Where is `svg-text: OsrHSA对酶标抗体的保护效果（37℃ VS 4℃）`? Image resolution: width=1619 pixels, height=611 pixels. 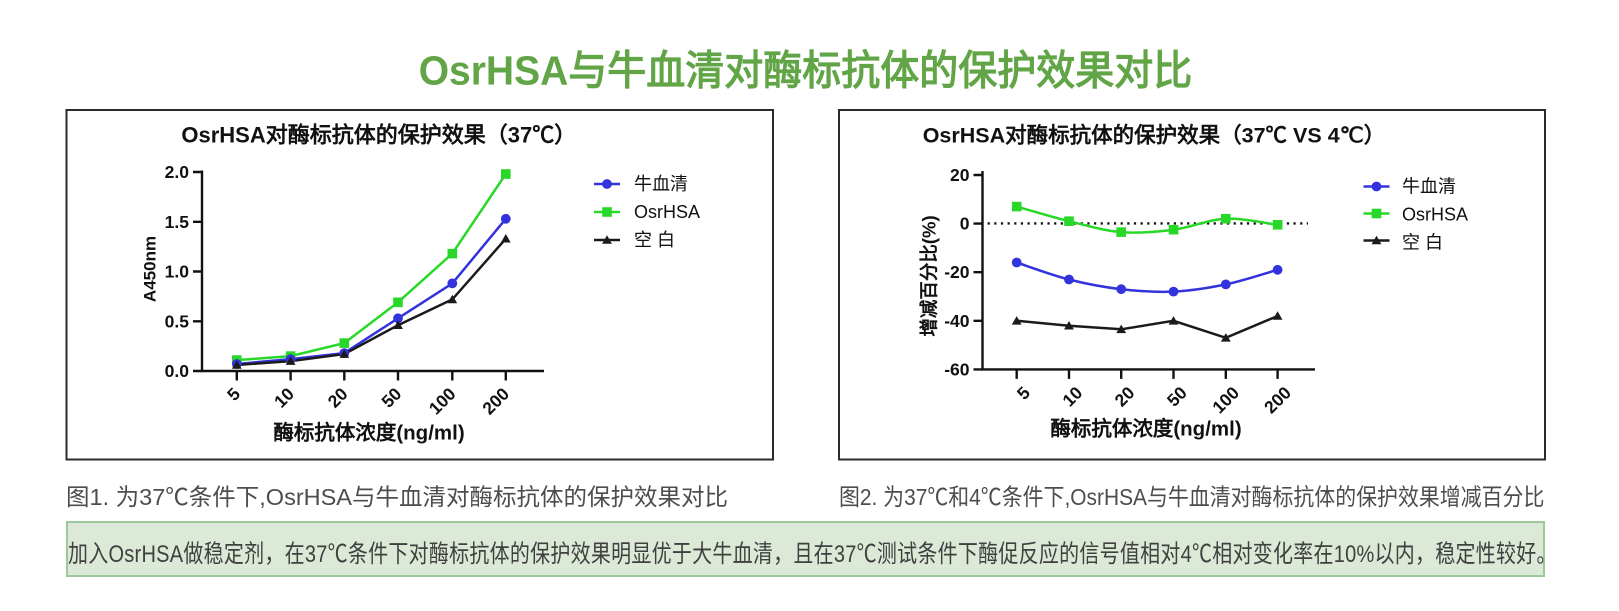
svg-text: OsrHSA对酶标抗体的保护效果（37℃ VS 4℃） is located at coordinates (1154, 135).